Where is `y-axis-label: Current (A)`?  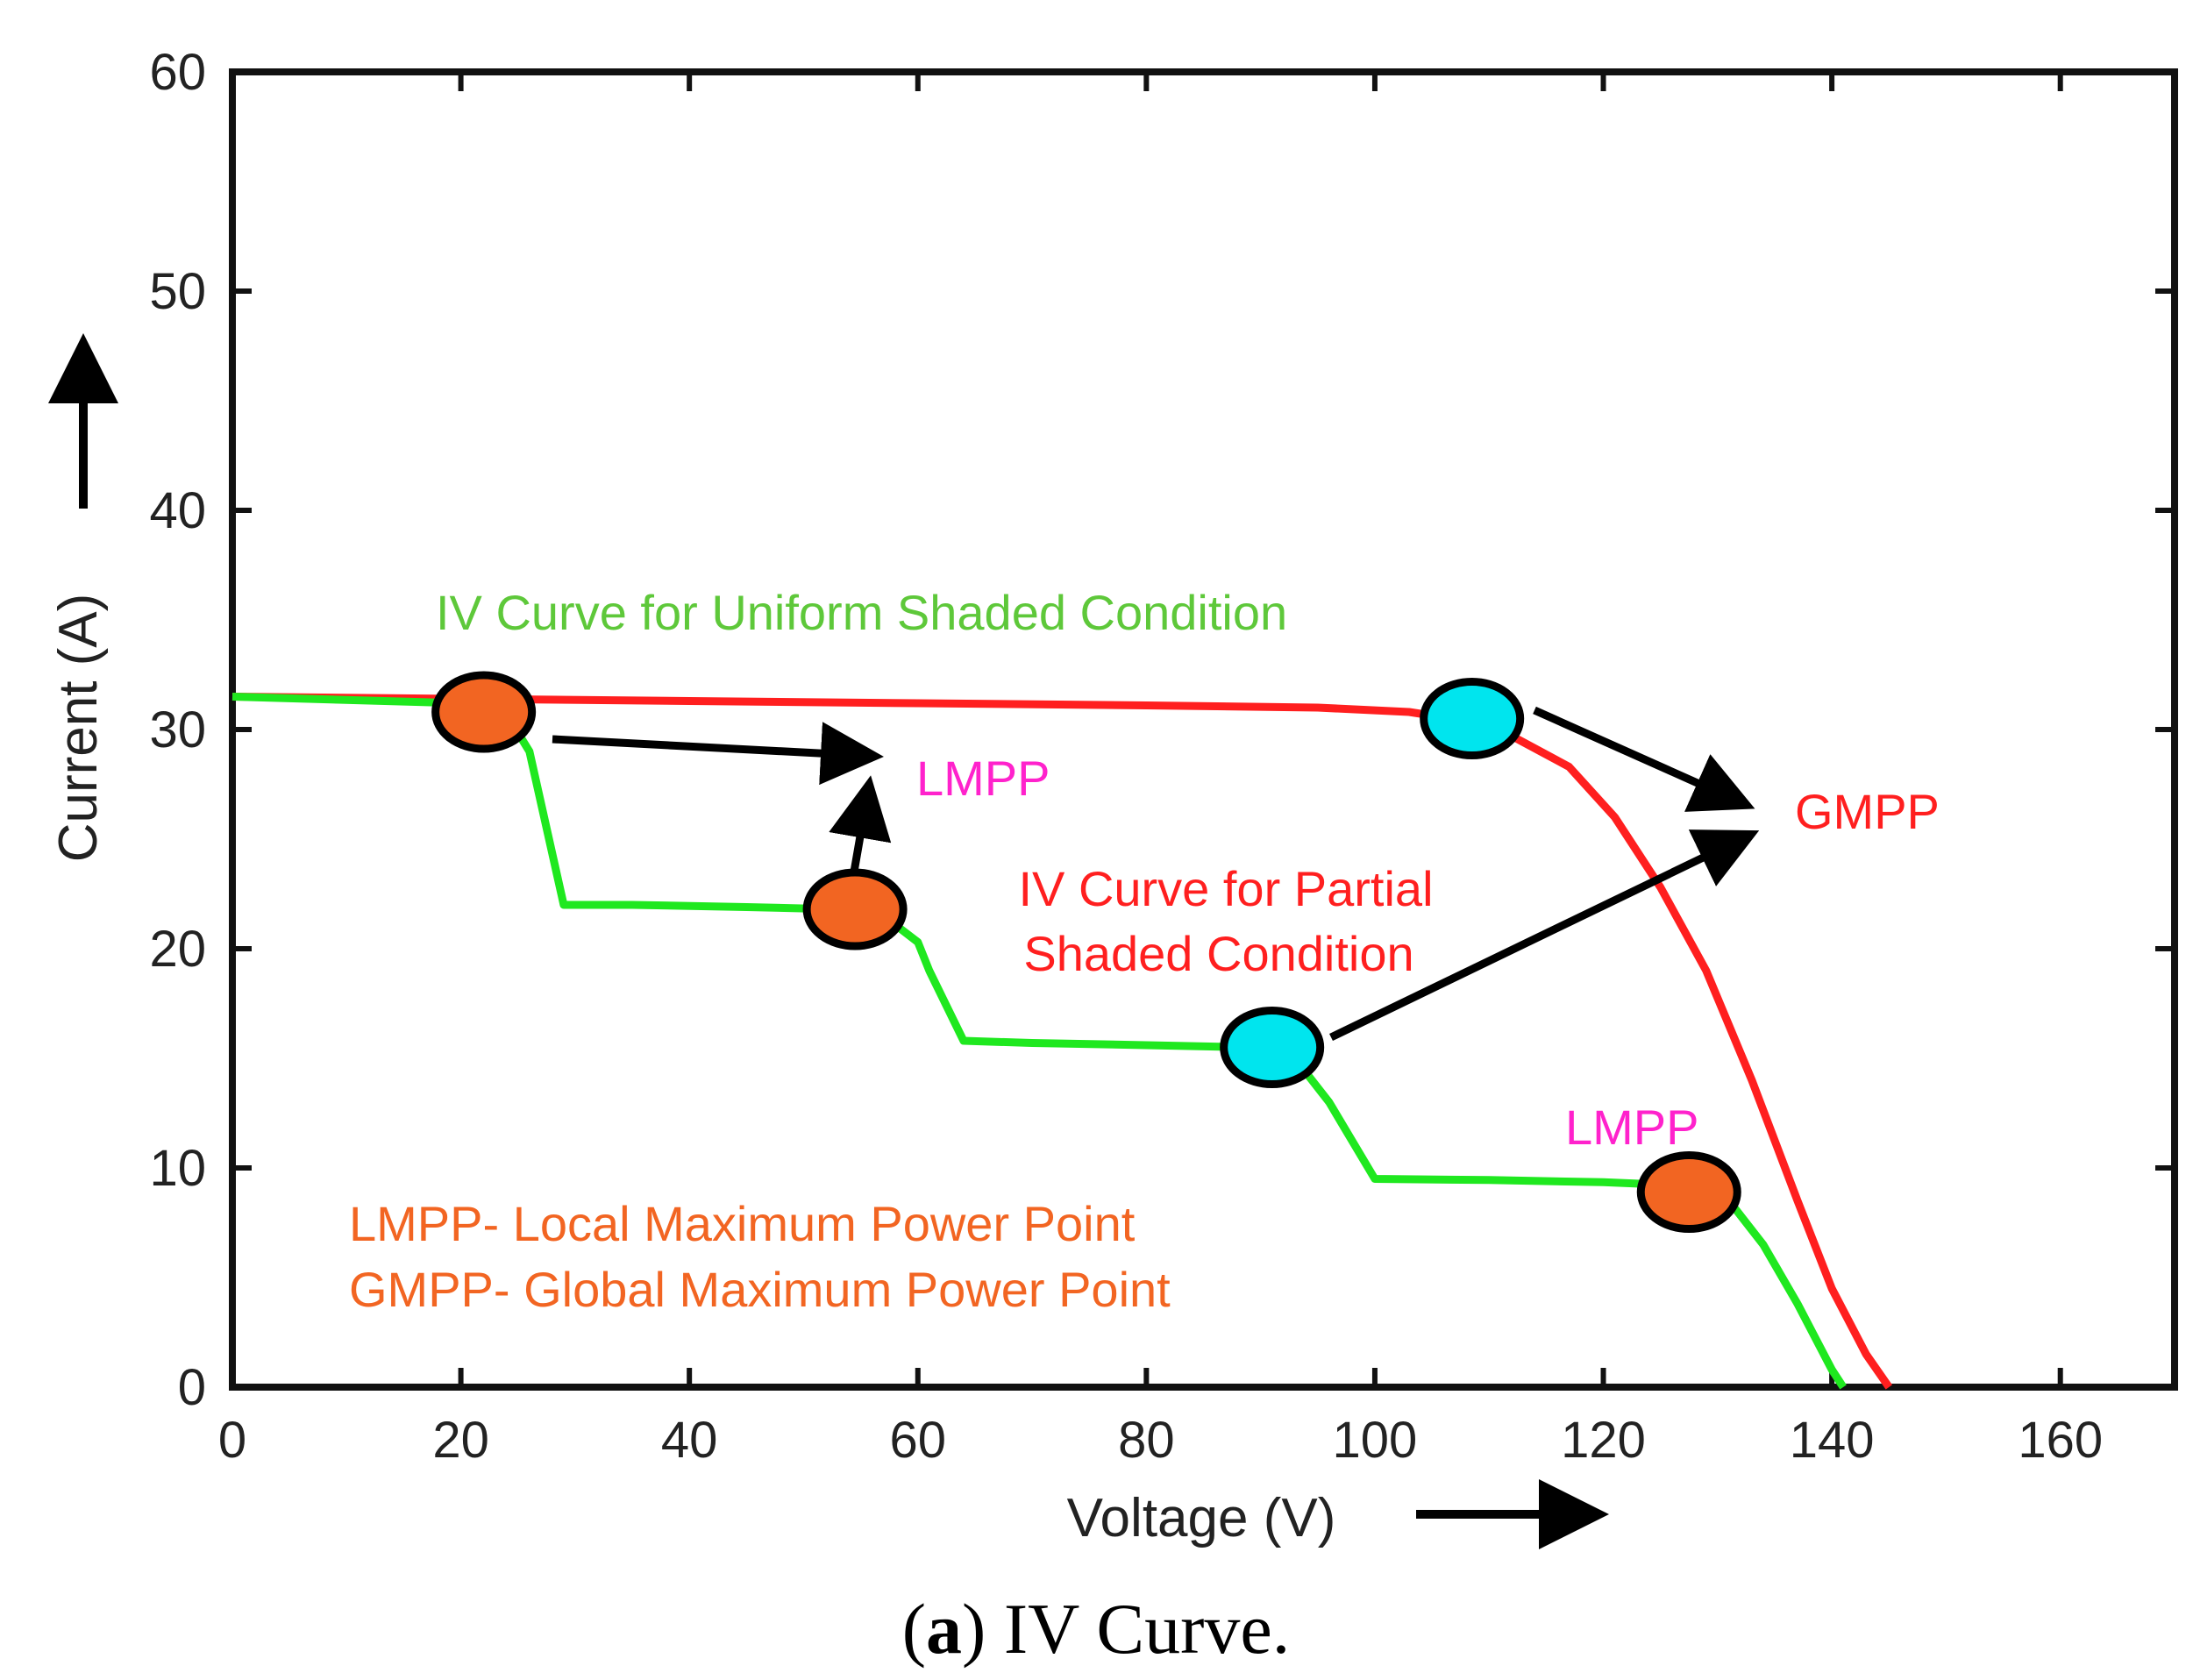
y-axis-label: Current (A) is located at coordinates (78, 728).